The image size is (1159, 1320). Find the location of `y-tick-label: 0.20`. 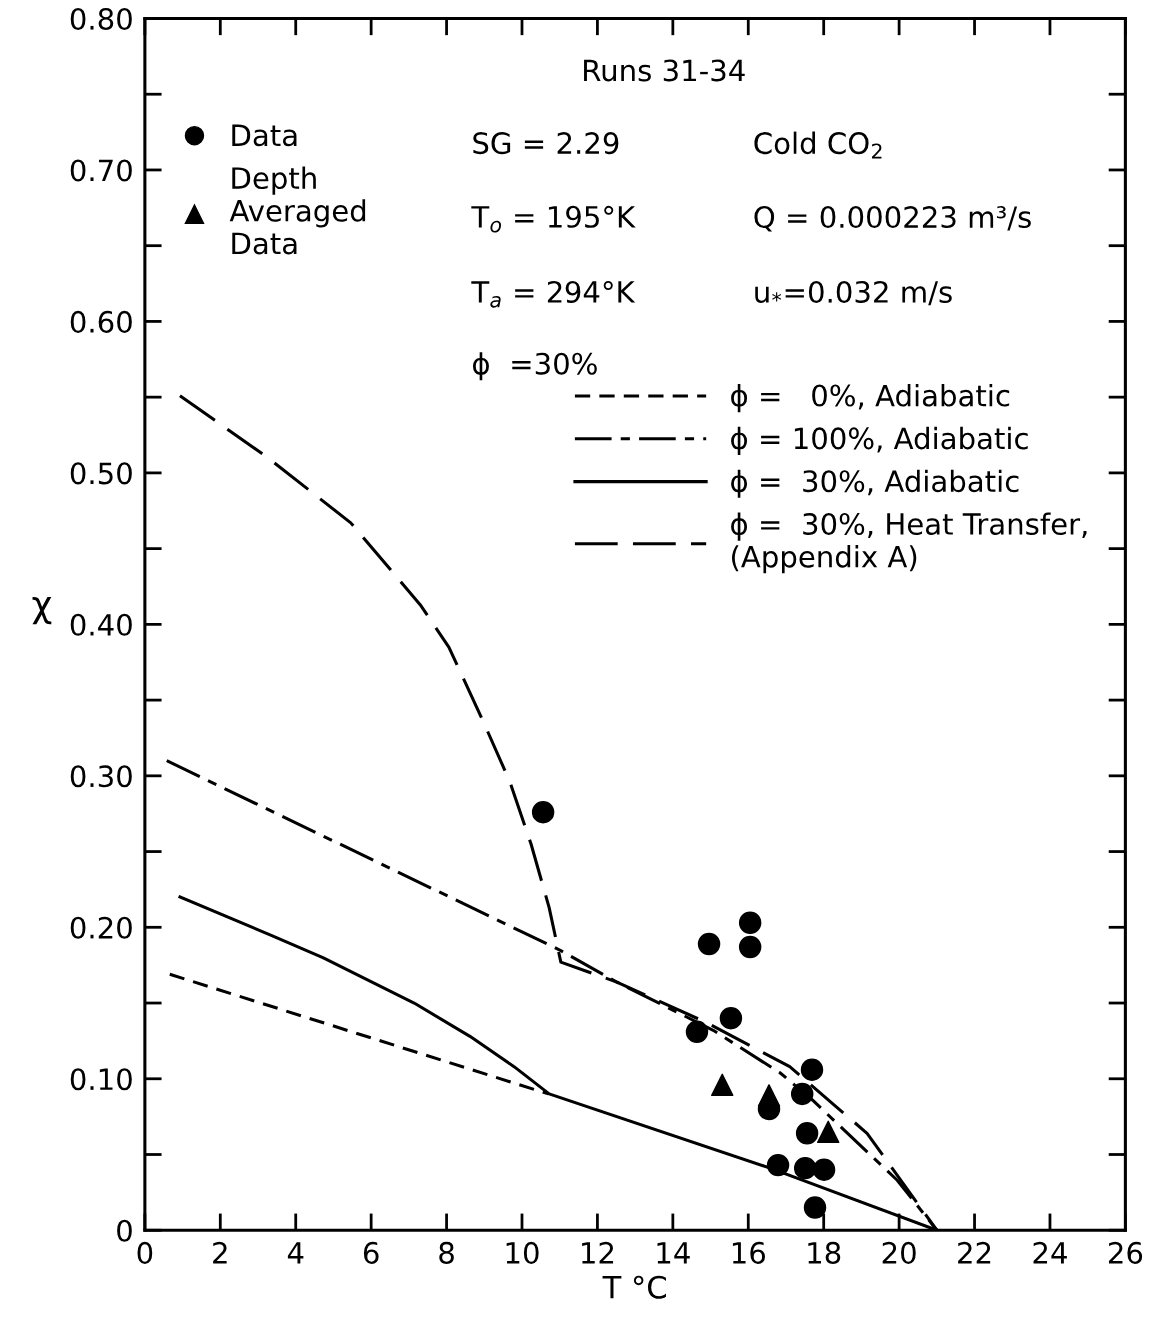

y-tick-label: 0.20 is located at coordinates (101, 927).